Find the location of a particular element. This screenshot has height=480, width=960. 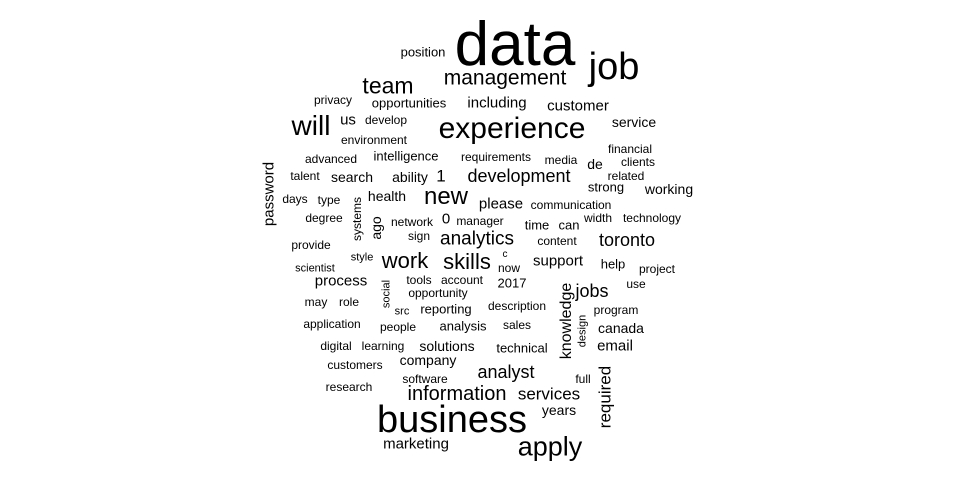

word-support: support is located at coordinates (558, 261).